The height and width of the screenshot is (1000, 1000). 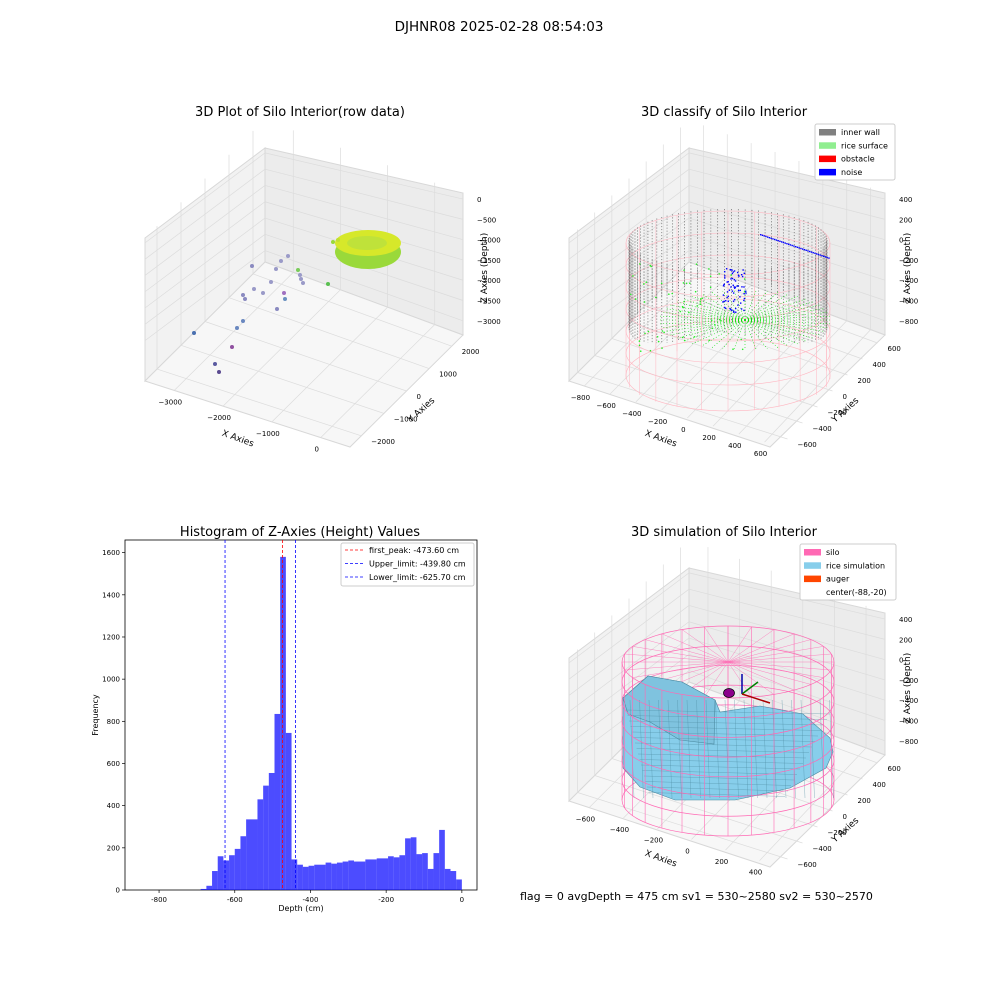 What do you see at coordinates (724, 112) in the screenshot?
I see `panel-title: 3D classify of Silo Interior` at bounding box center [724, 112].